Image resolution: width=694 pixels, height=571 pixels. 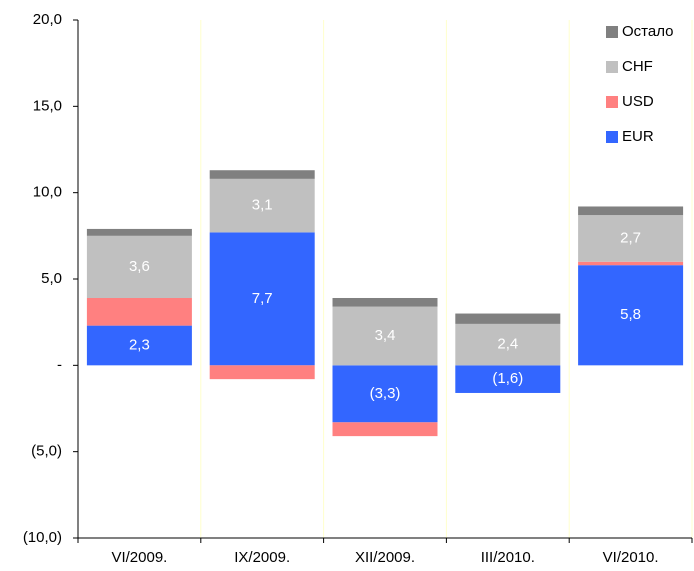 What do you see at coordinates (139, 557) in the screenshot?
I see `x-tick-label: VI/2009.` at bounding box center [139, 557].